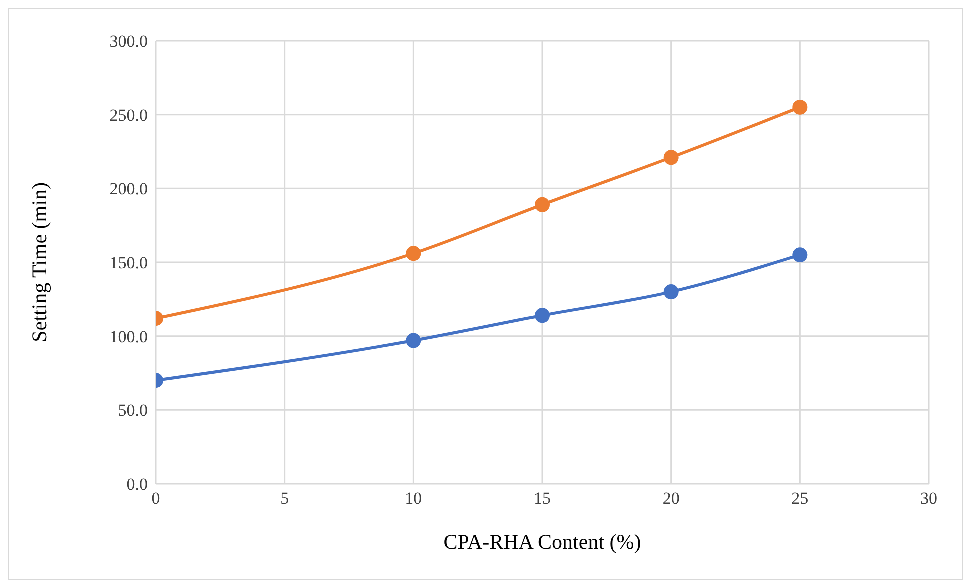  Describe the element at coordinates (129, 263) in the screenshot. I see `y-tick-label: 150.0` at that location.